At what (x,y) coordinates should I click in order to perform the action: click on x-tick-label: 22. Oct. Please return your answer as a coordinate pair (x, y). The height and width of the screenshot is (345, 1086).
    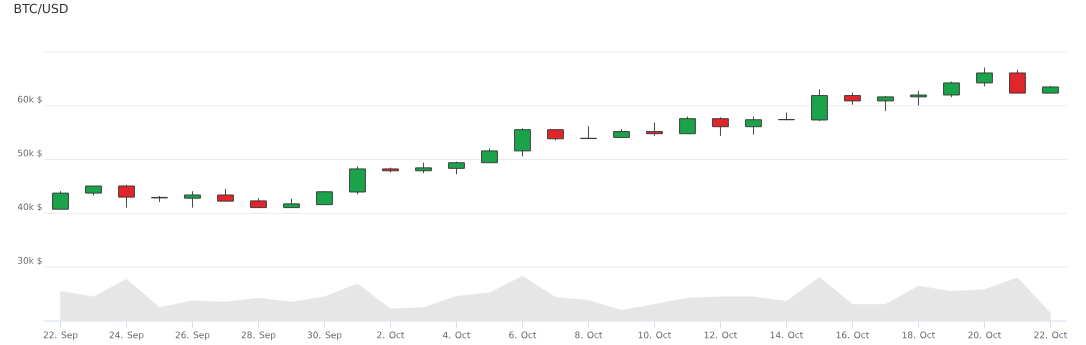
    Looking at the image, I should click on (1051, 335).